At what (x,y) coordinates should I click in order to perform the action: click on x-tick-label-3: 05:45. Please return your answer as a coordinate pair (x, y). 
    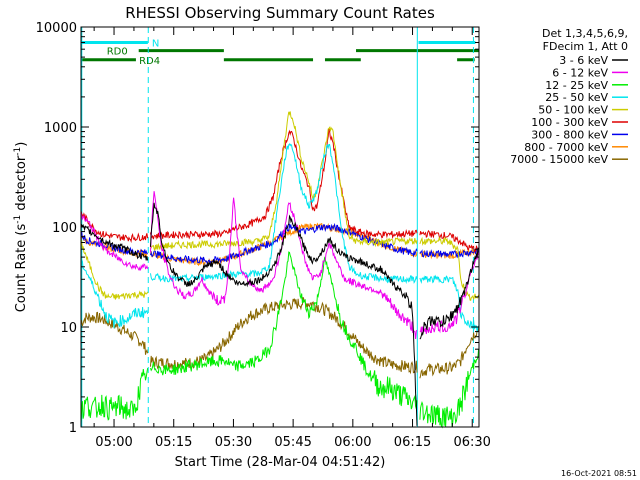
    Looking at the image, I should click on (292, 442).